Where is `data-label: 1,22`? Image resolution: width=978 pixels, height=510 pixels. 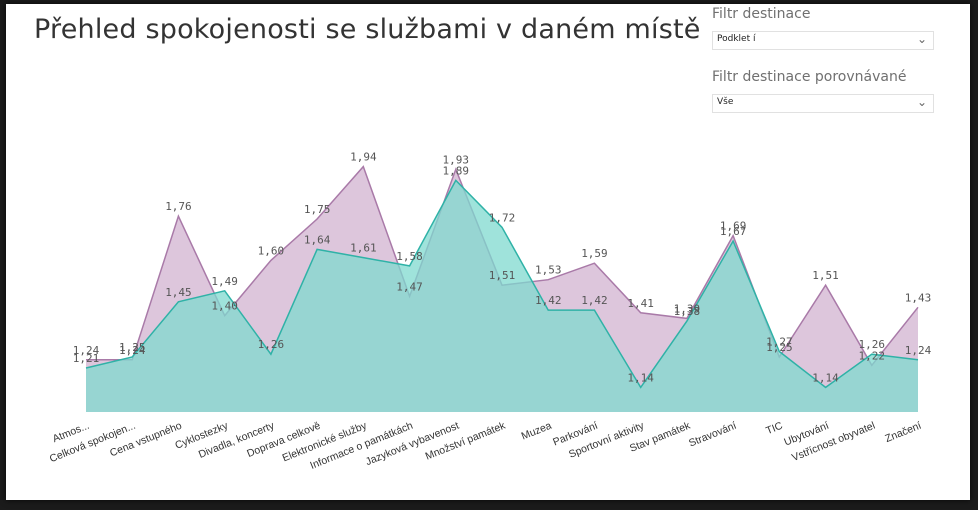
data-label: 1,22 is located at coordinates (872, 355).